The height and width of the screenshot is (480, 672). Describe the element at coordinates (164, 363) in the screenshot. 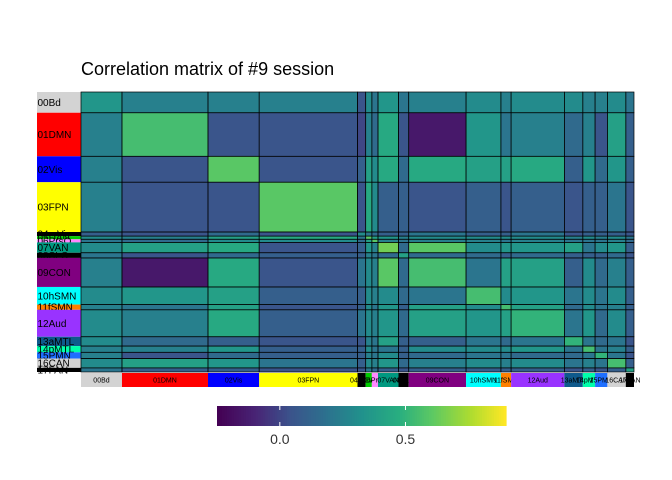

I see `heatmap-cell-16CAN-01DMN` at that location.